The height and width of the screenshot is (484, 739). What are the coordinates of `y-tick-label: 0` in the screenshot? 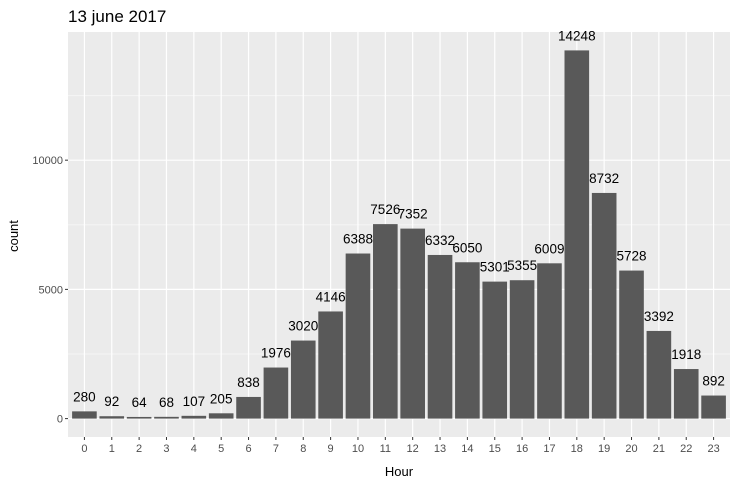 It's located at (60, 420).